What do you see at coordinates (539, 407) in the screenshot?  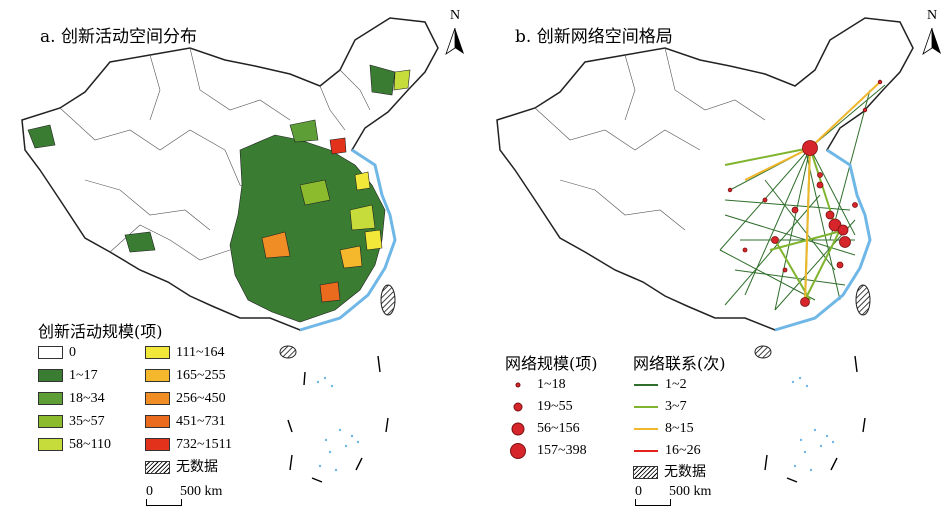 I see `size-legend-item: 19~55` at bounding box center [539, 407].